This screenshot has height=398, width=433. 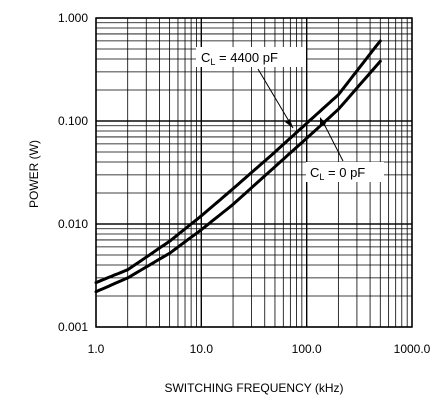 I want to click on annotation-cl-0pf-text: CL = 0 pF, so click(x=337, y=173).